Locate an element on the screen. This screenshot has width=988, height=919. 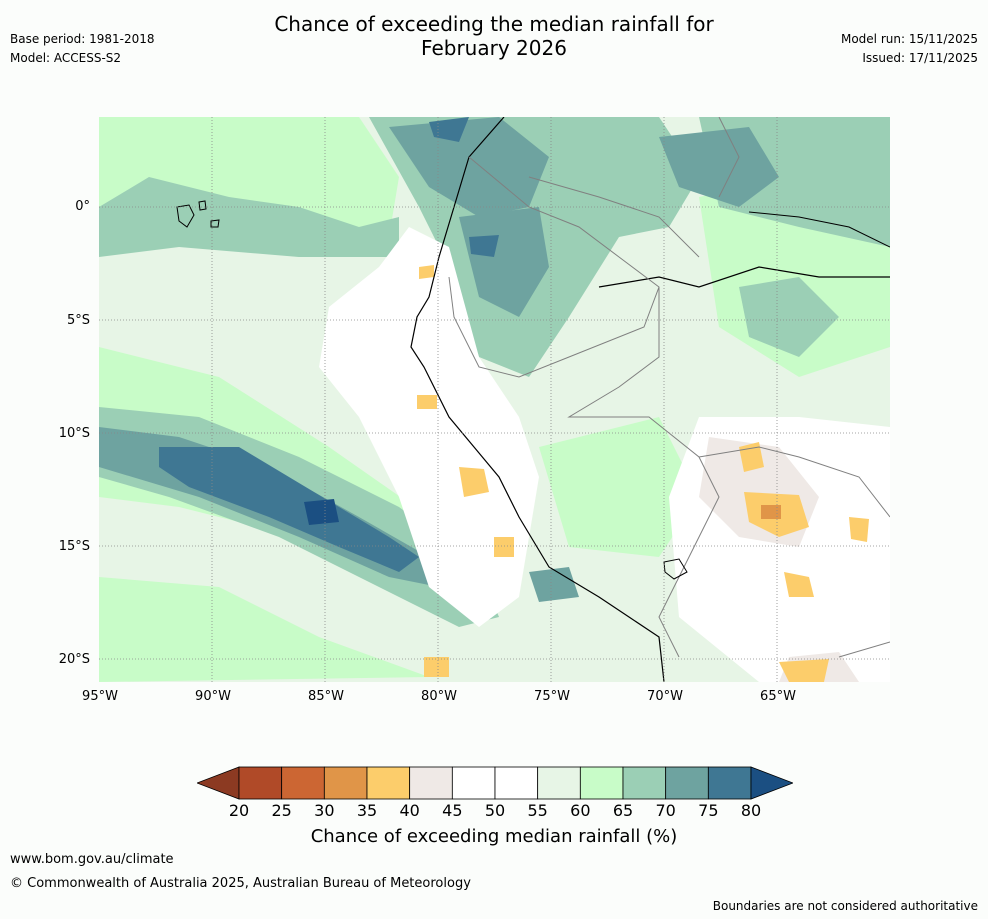
lat-label-5s: 5°S is located at coordinates (78, 320).